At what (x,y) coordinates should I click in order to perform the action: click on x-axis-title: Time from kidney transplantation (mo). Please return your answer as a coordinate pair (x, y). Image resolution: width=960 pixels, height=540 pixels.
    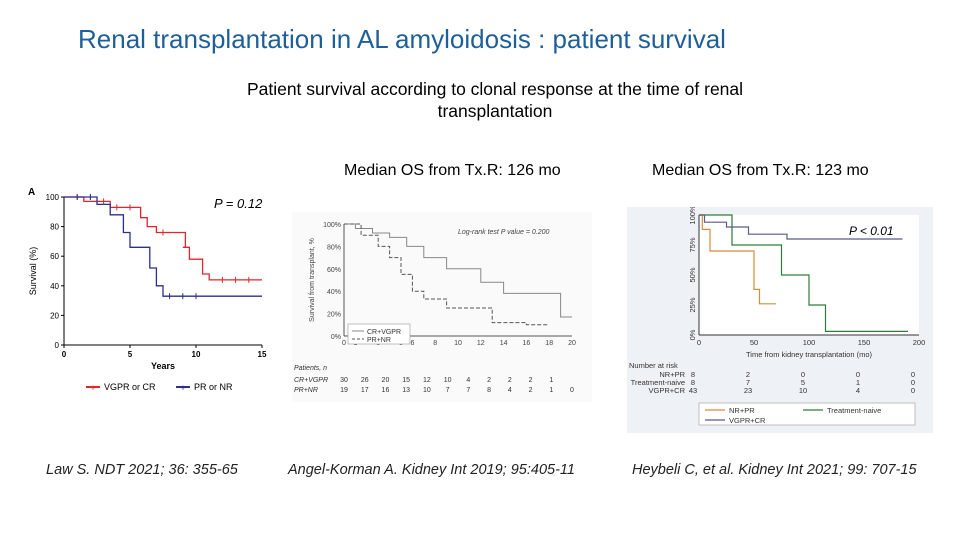
    Looking at the image, I should click on (809, 354).